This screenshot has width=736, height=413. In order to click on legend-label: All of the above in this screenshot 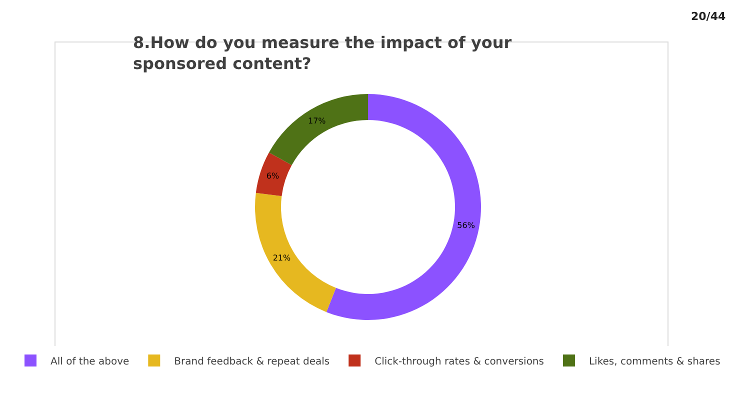, I will do `click(90, 362)`.